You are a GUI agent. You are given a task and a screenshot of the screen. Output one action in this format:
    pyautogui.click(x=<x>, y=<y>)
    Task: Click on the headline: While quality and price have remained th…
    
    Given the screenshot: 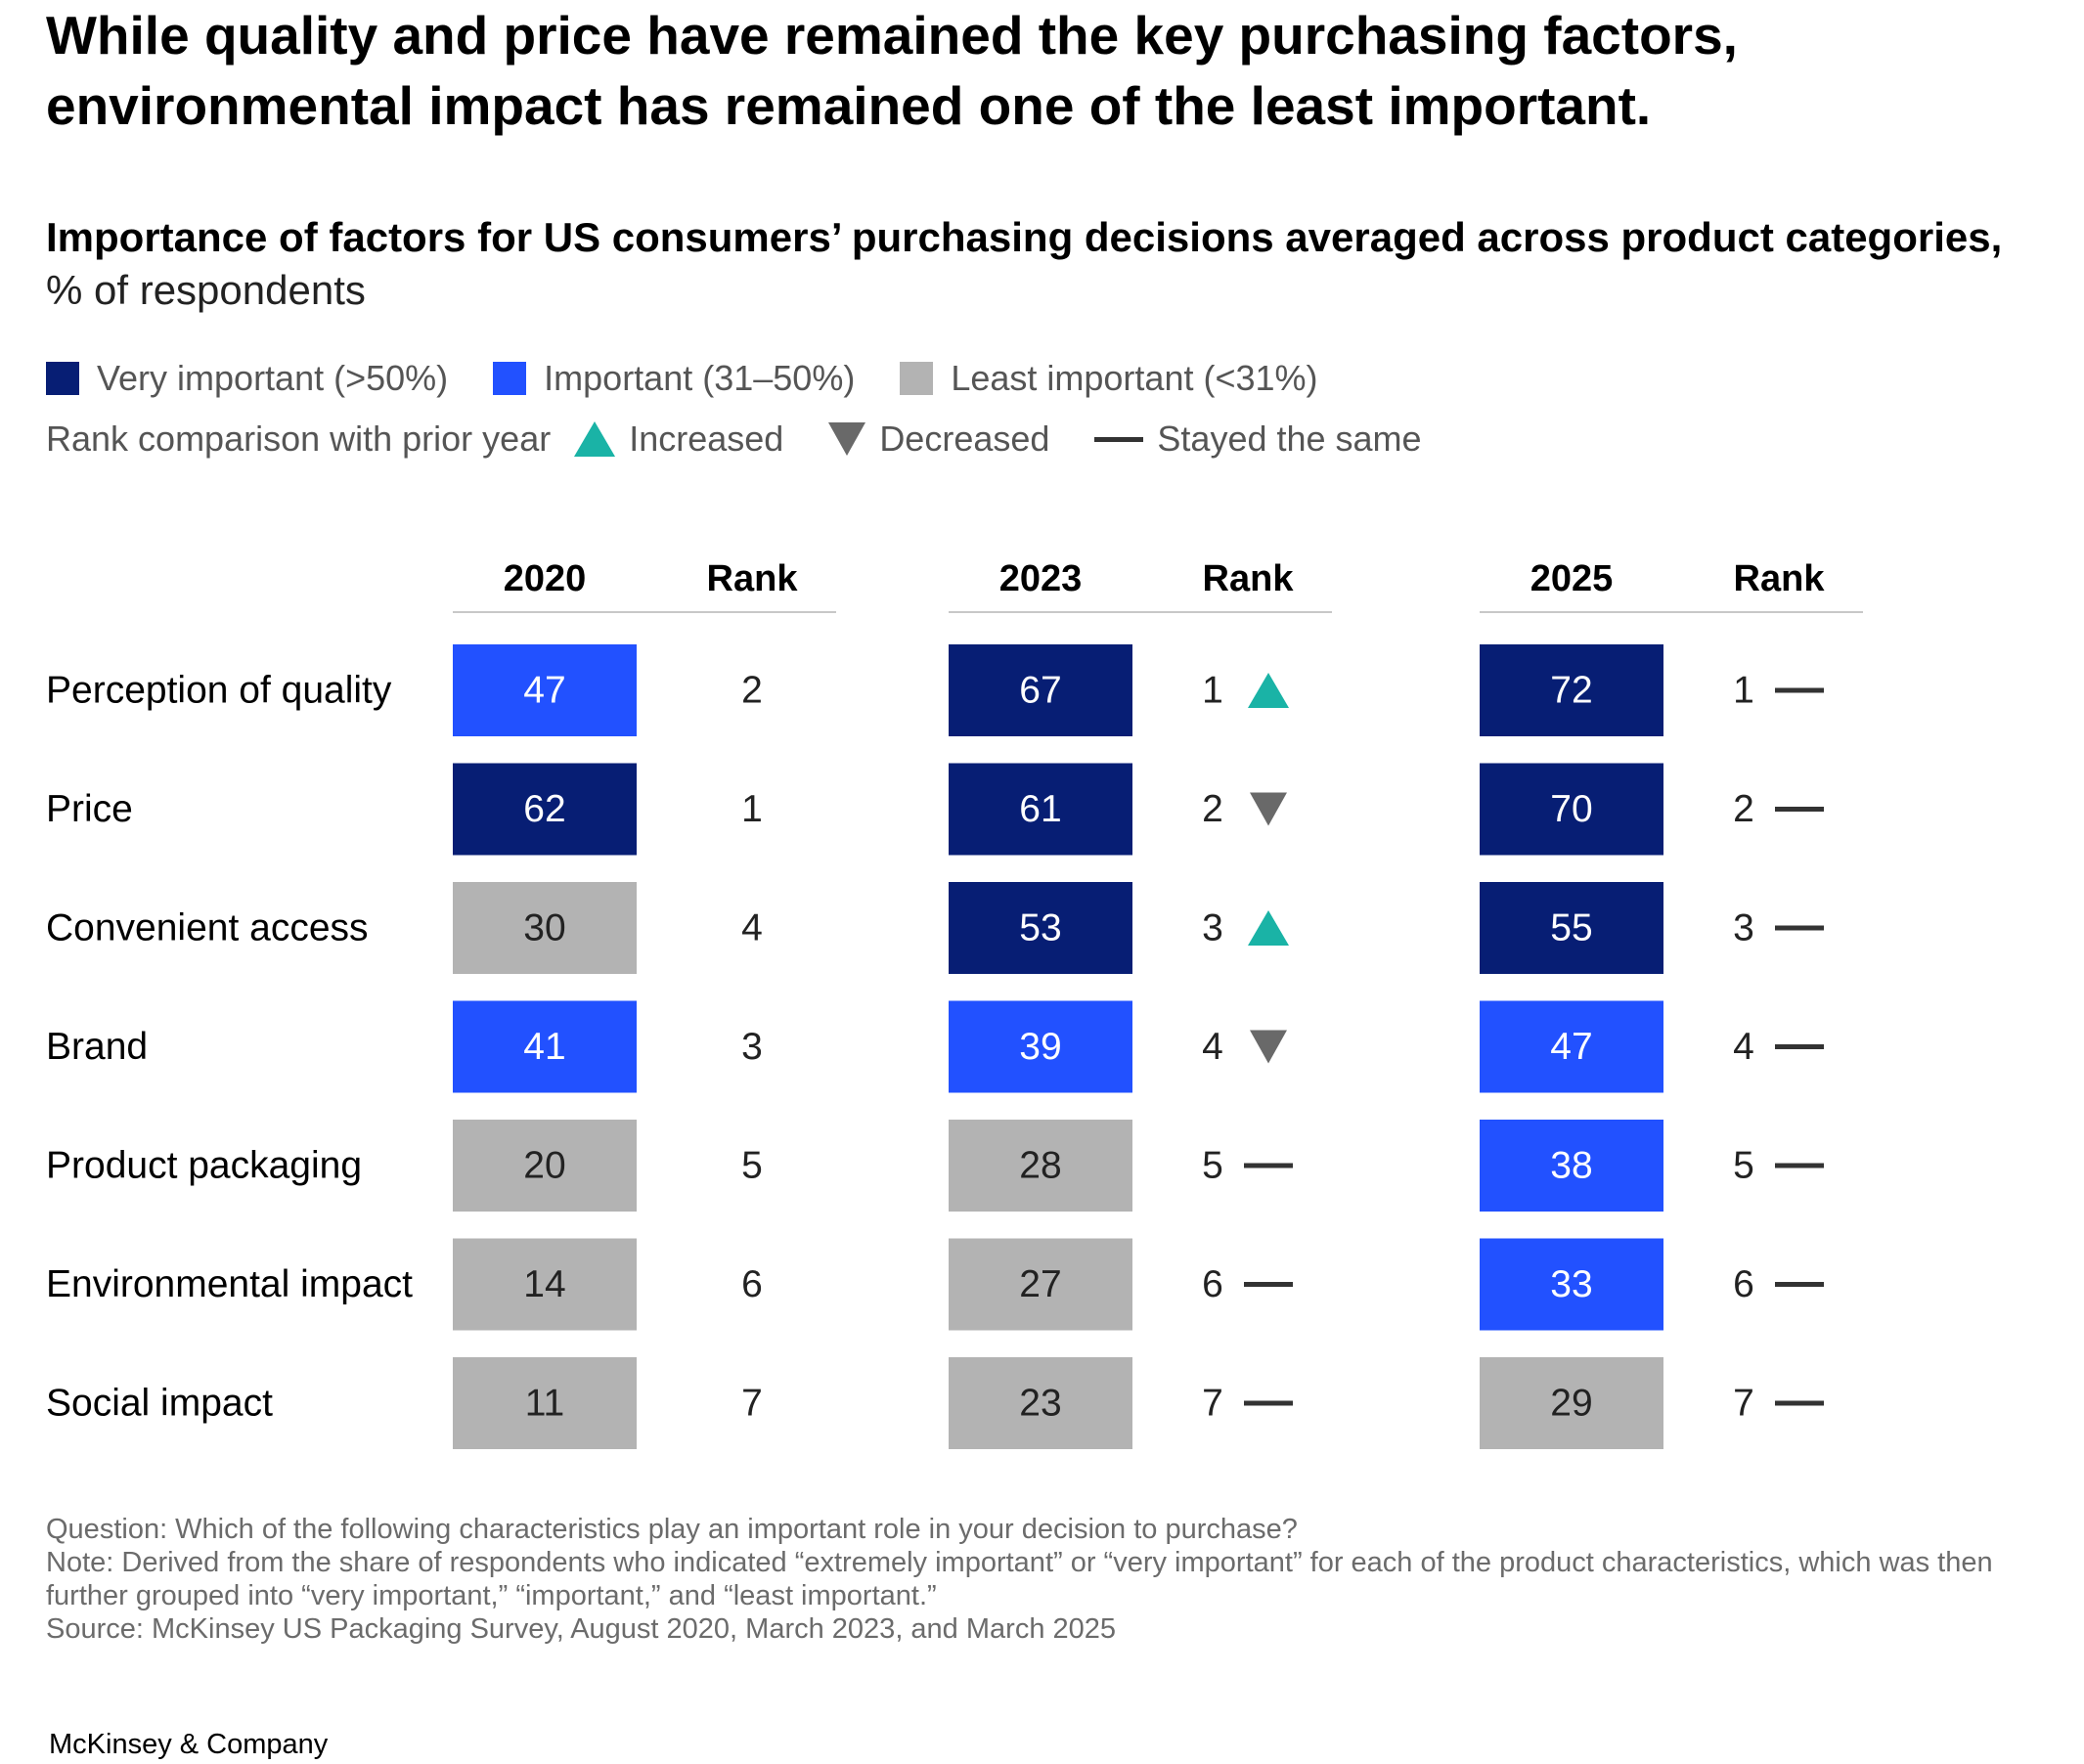 What is the action you would take?
    pyautogui.click(x=892, y=70)
    